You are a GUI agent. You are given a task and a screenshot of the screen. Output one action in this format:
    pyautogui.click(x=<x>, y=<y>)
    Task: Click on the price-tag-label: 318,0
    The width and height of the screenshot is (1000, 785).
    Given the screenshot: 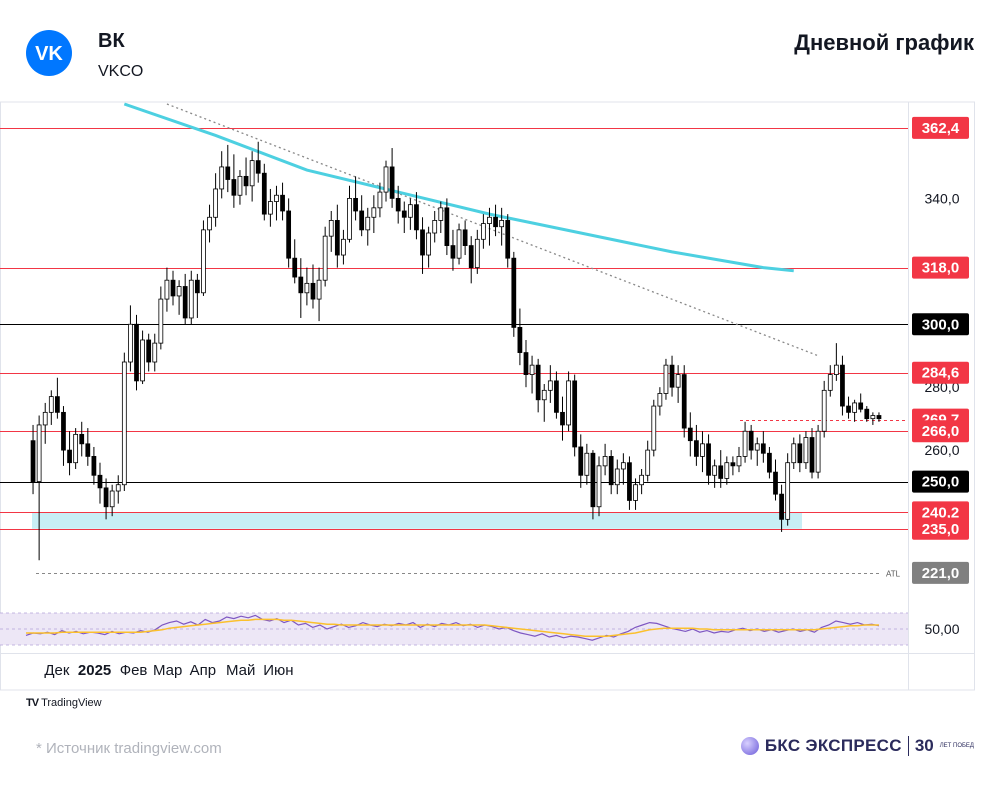 What is the action you would take?
    pyautogui.click(x=941, y=268)
    